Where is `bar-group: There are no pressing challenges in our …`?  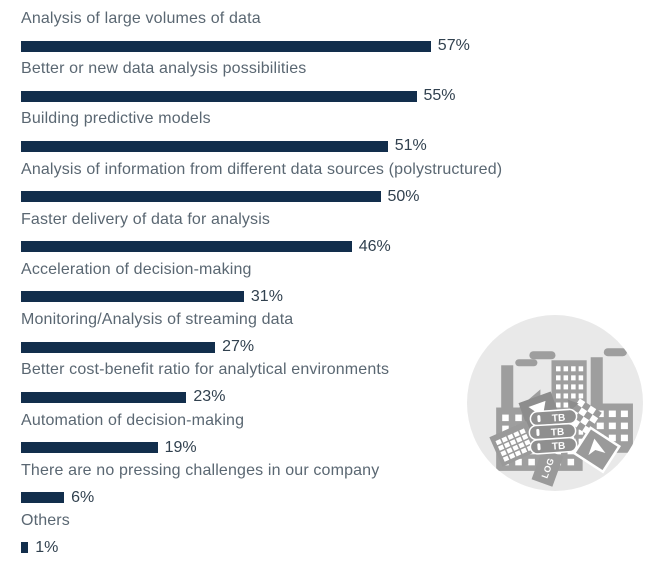
bar-group: There are no pressing challenges in our … is located at coordinates (261, 486).